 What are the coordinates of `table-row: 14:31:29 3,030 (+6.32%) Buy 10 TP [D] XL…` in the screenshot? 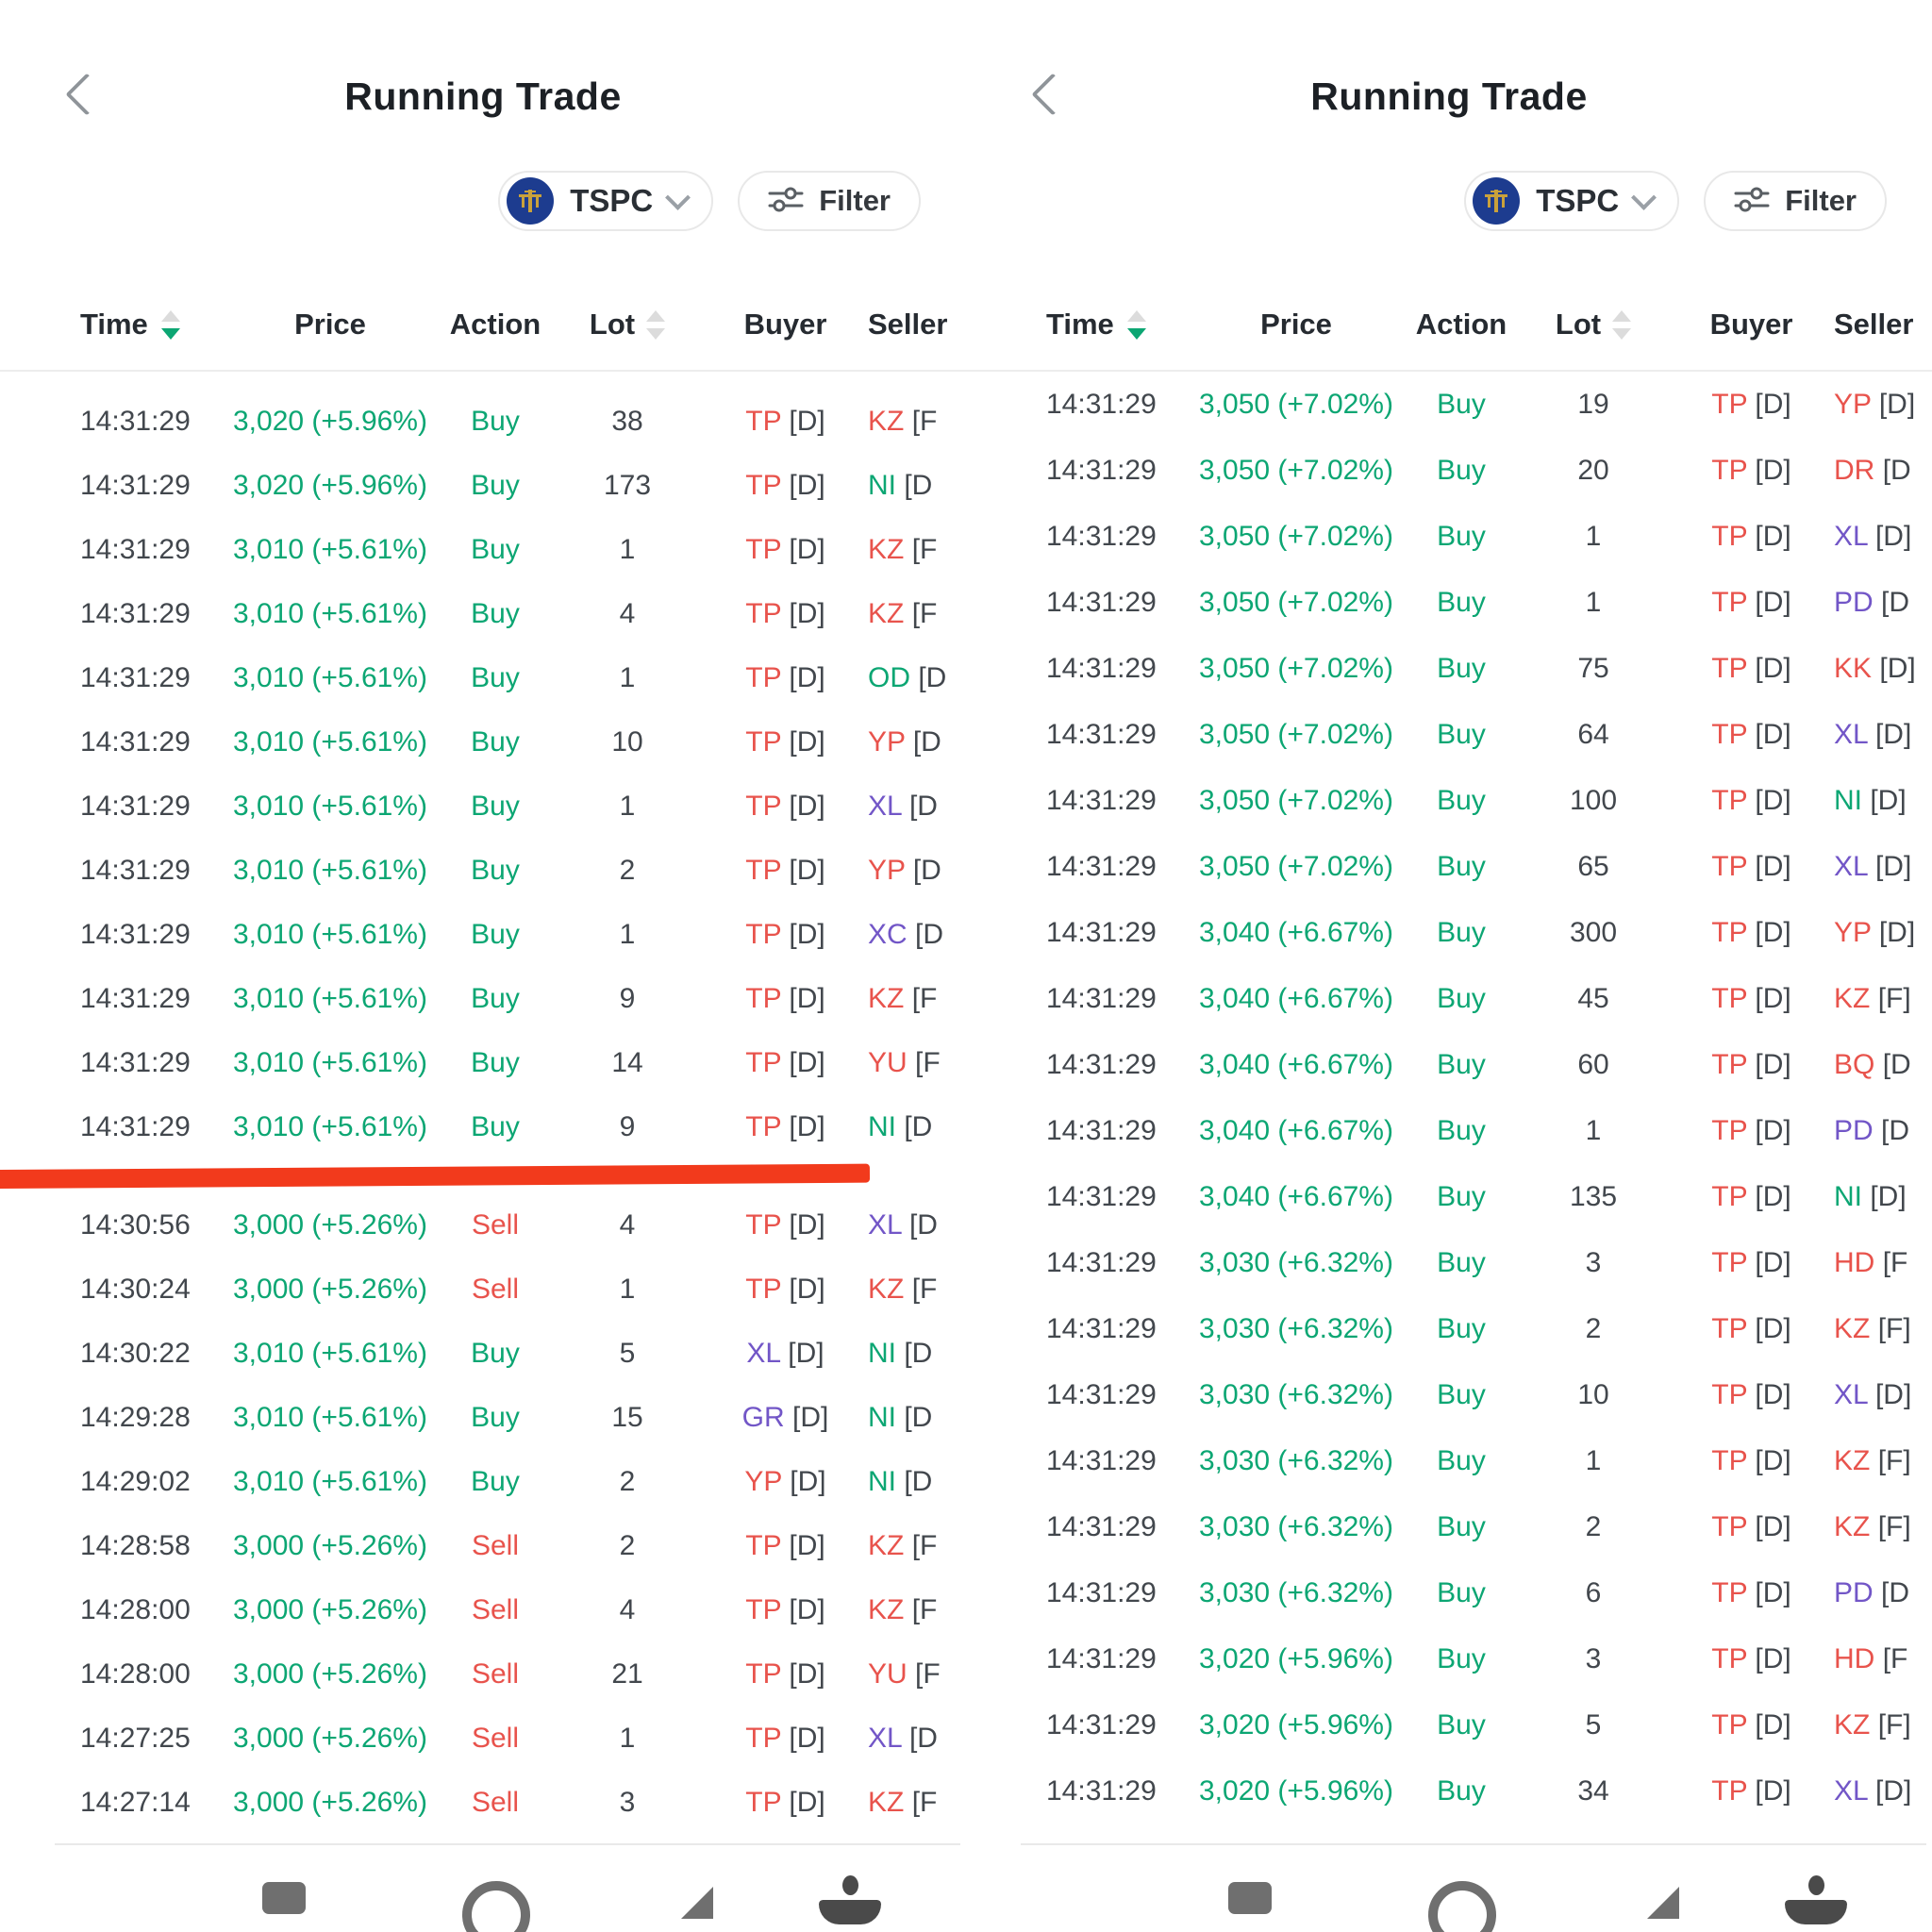 It's located at (1449, 1395).